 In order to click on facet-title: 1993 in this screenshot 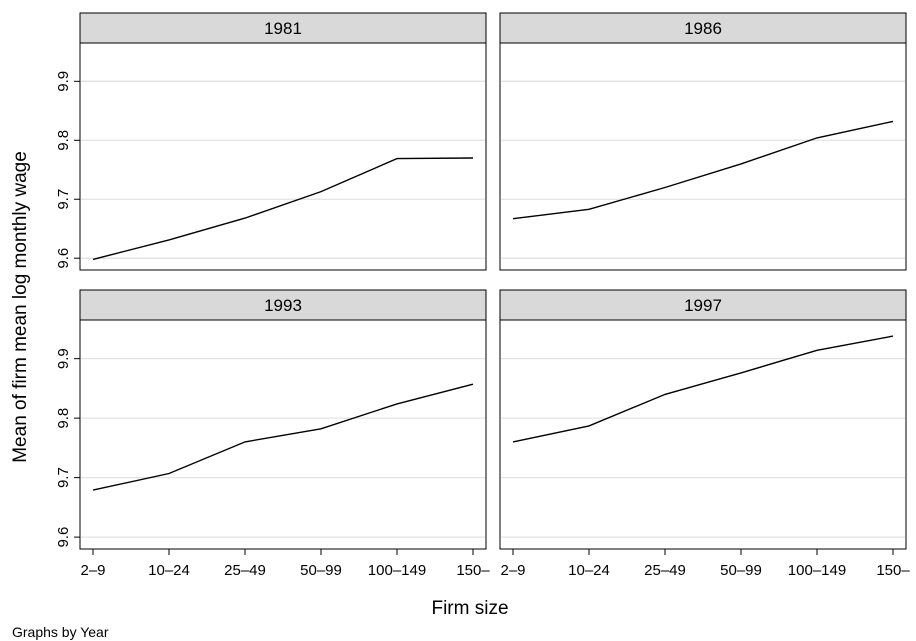, I will do `click(283, 305)`.